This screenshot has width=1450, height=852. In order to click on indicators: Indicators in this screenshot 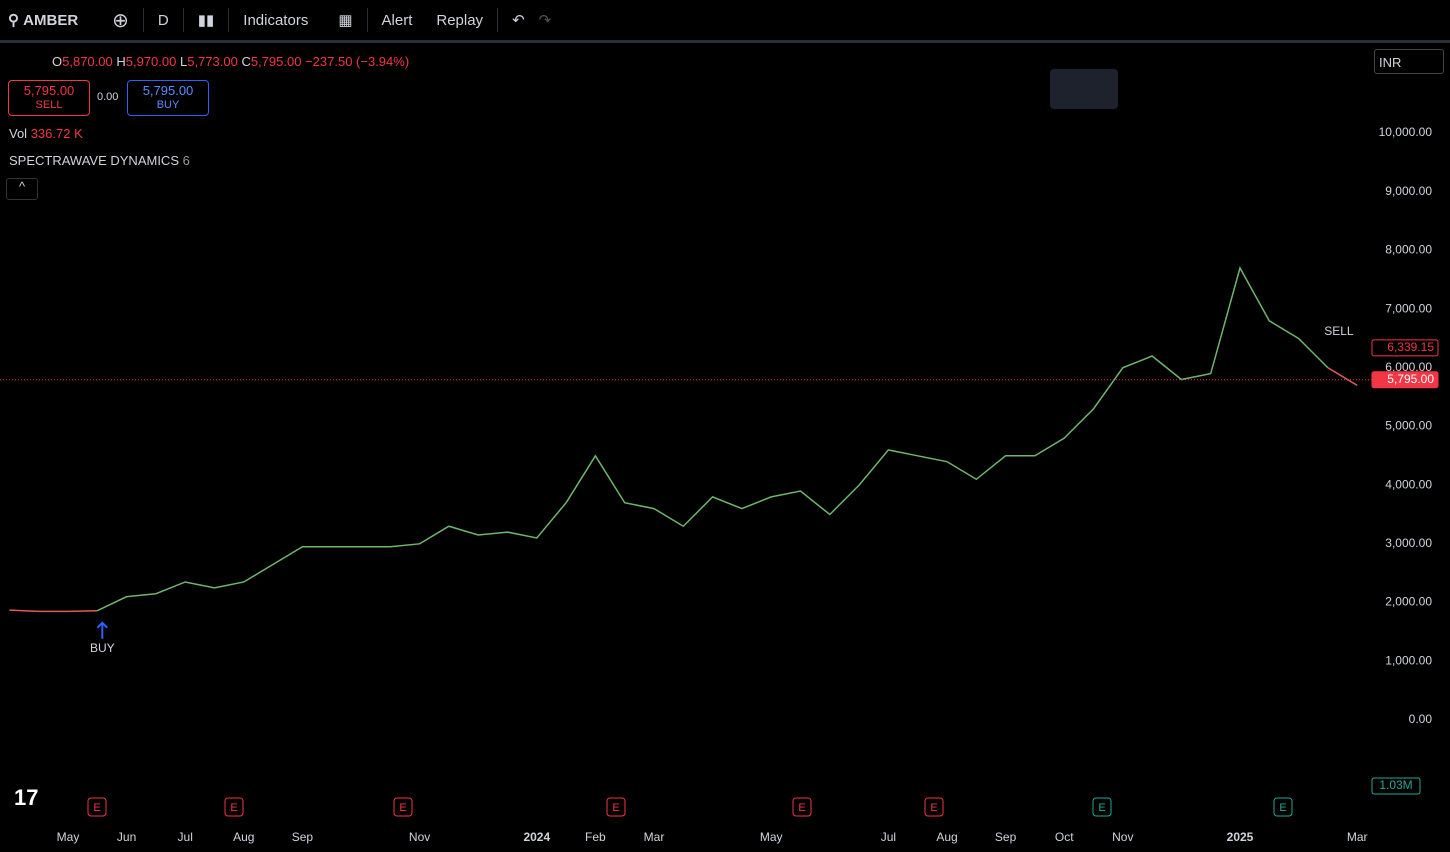, I will do `click(276, 20)`.